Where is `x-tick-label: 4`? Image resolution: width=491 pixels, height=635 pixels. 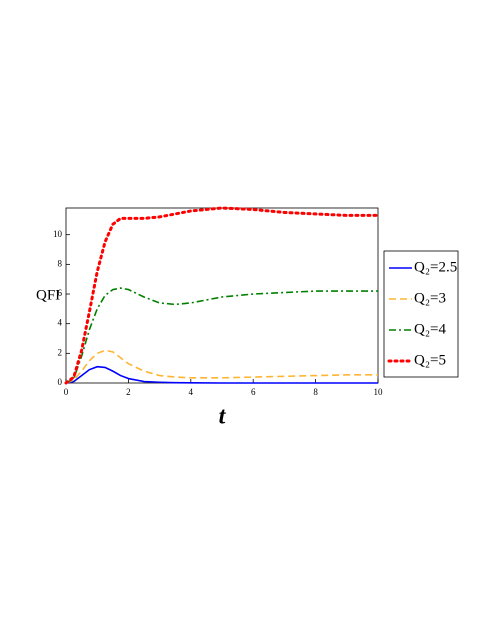 x-tick-label: 4 is located at coordinates (191, 392).